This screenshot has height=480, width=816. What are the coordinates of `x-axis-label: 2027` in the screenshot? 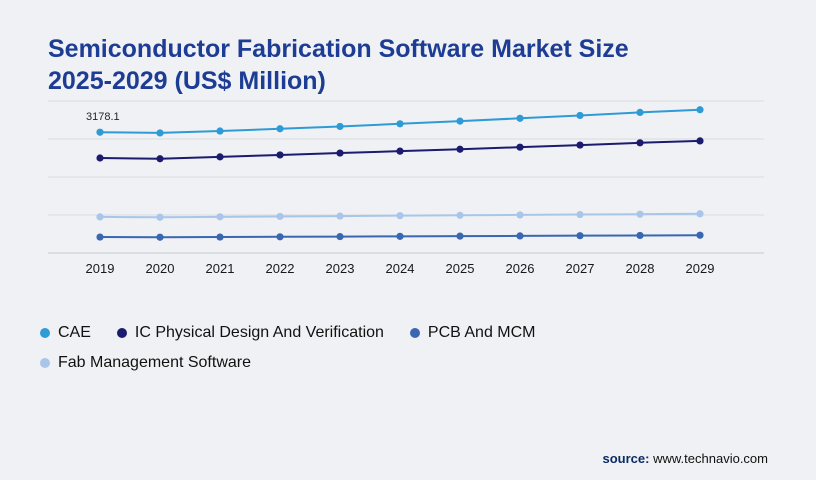 It's located at (580, 268).